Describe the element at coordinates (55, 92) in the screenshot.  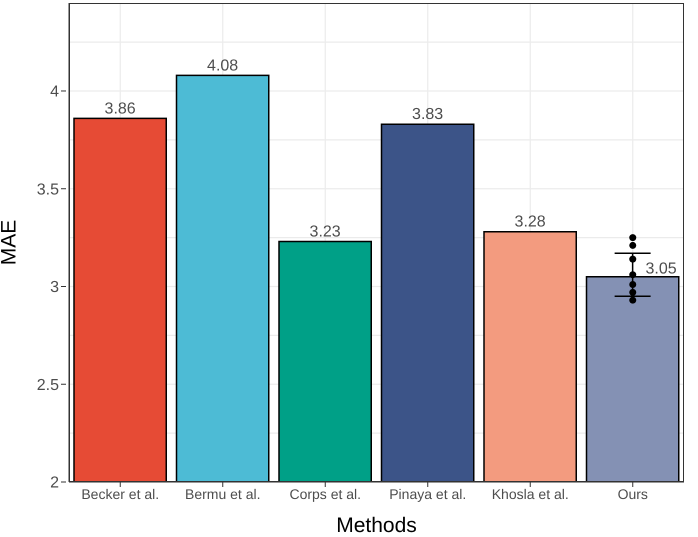
I see `y-tick-label: 4` at that location.